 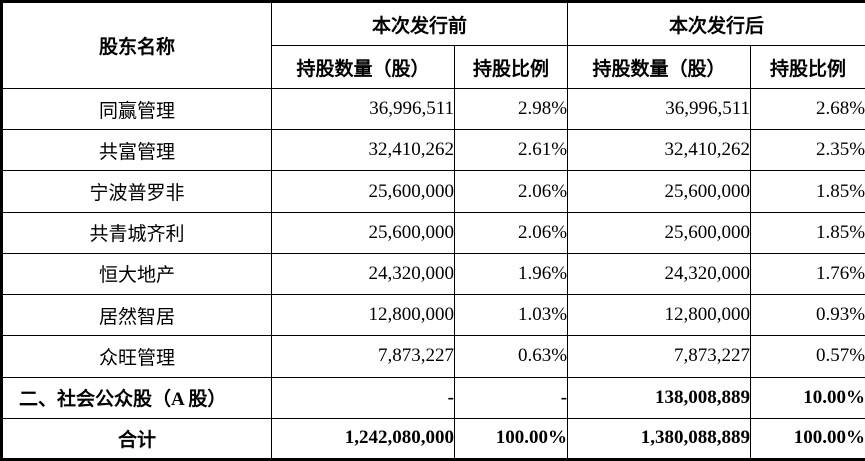 I want to click on shareholder-name-cell: 共富管理, so click(x=136, y=150).